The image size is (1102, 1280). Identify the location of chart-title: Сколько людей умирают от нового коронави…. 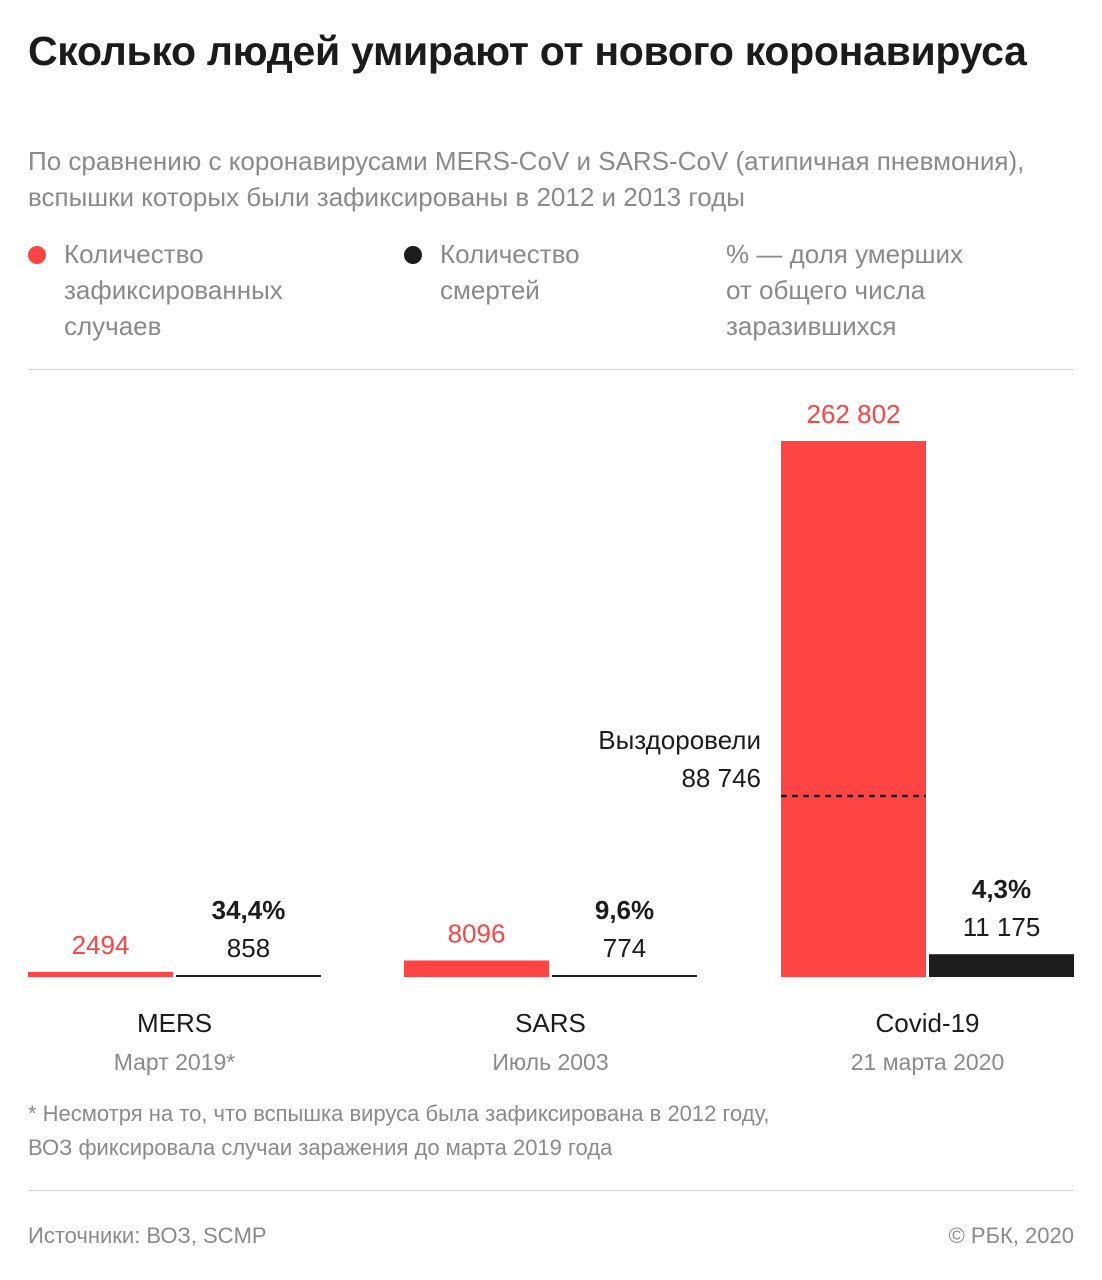
(527, 51).